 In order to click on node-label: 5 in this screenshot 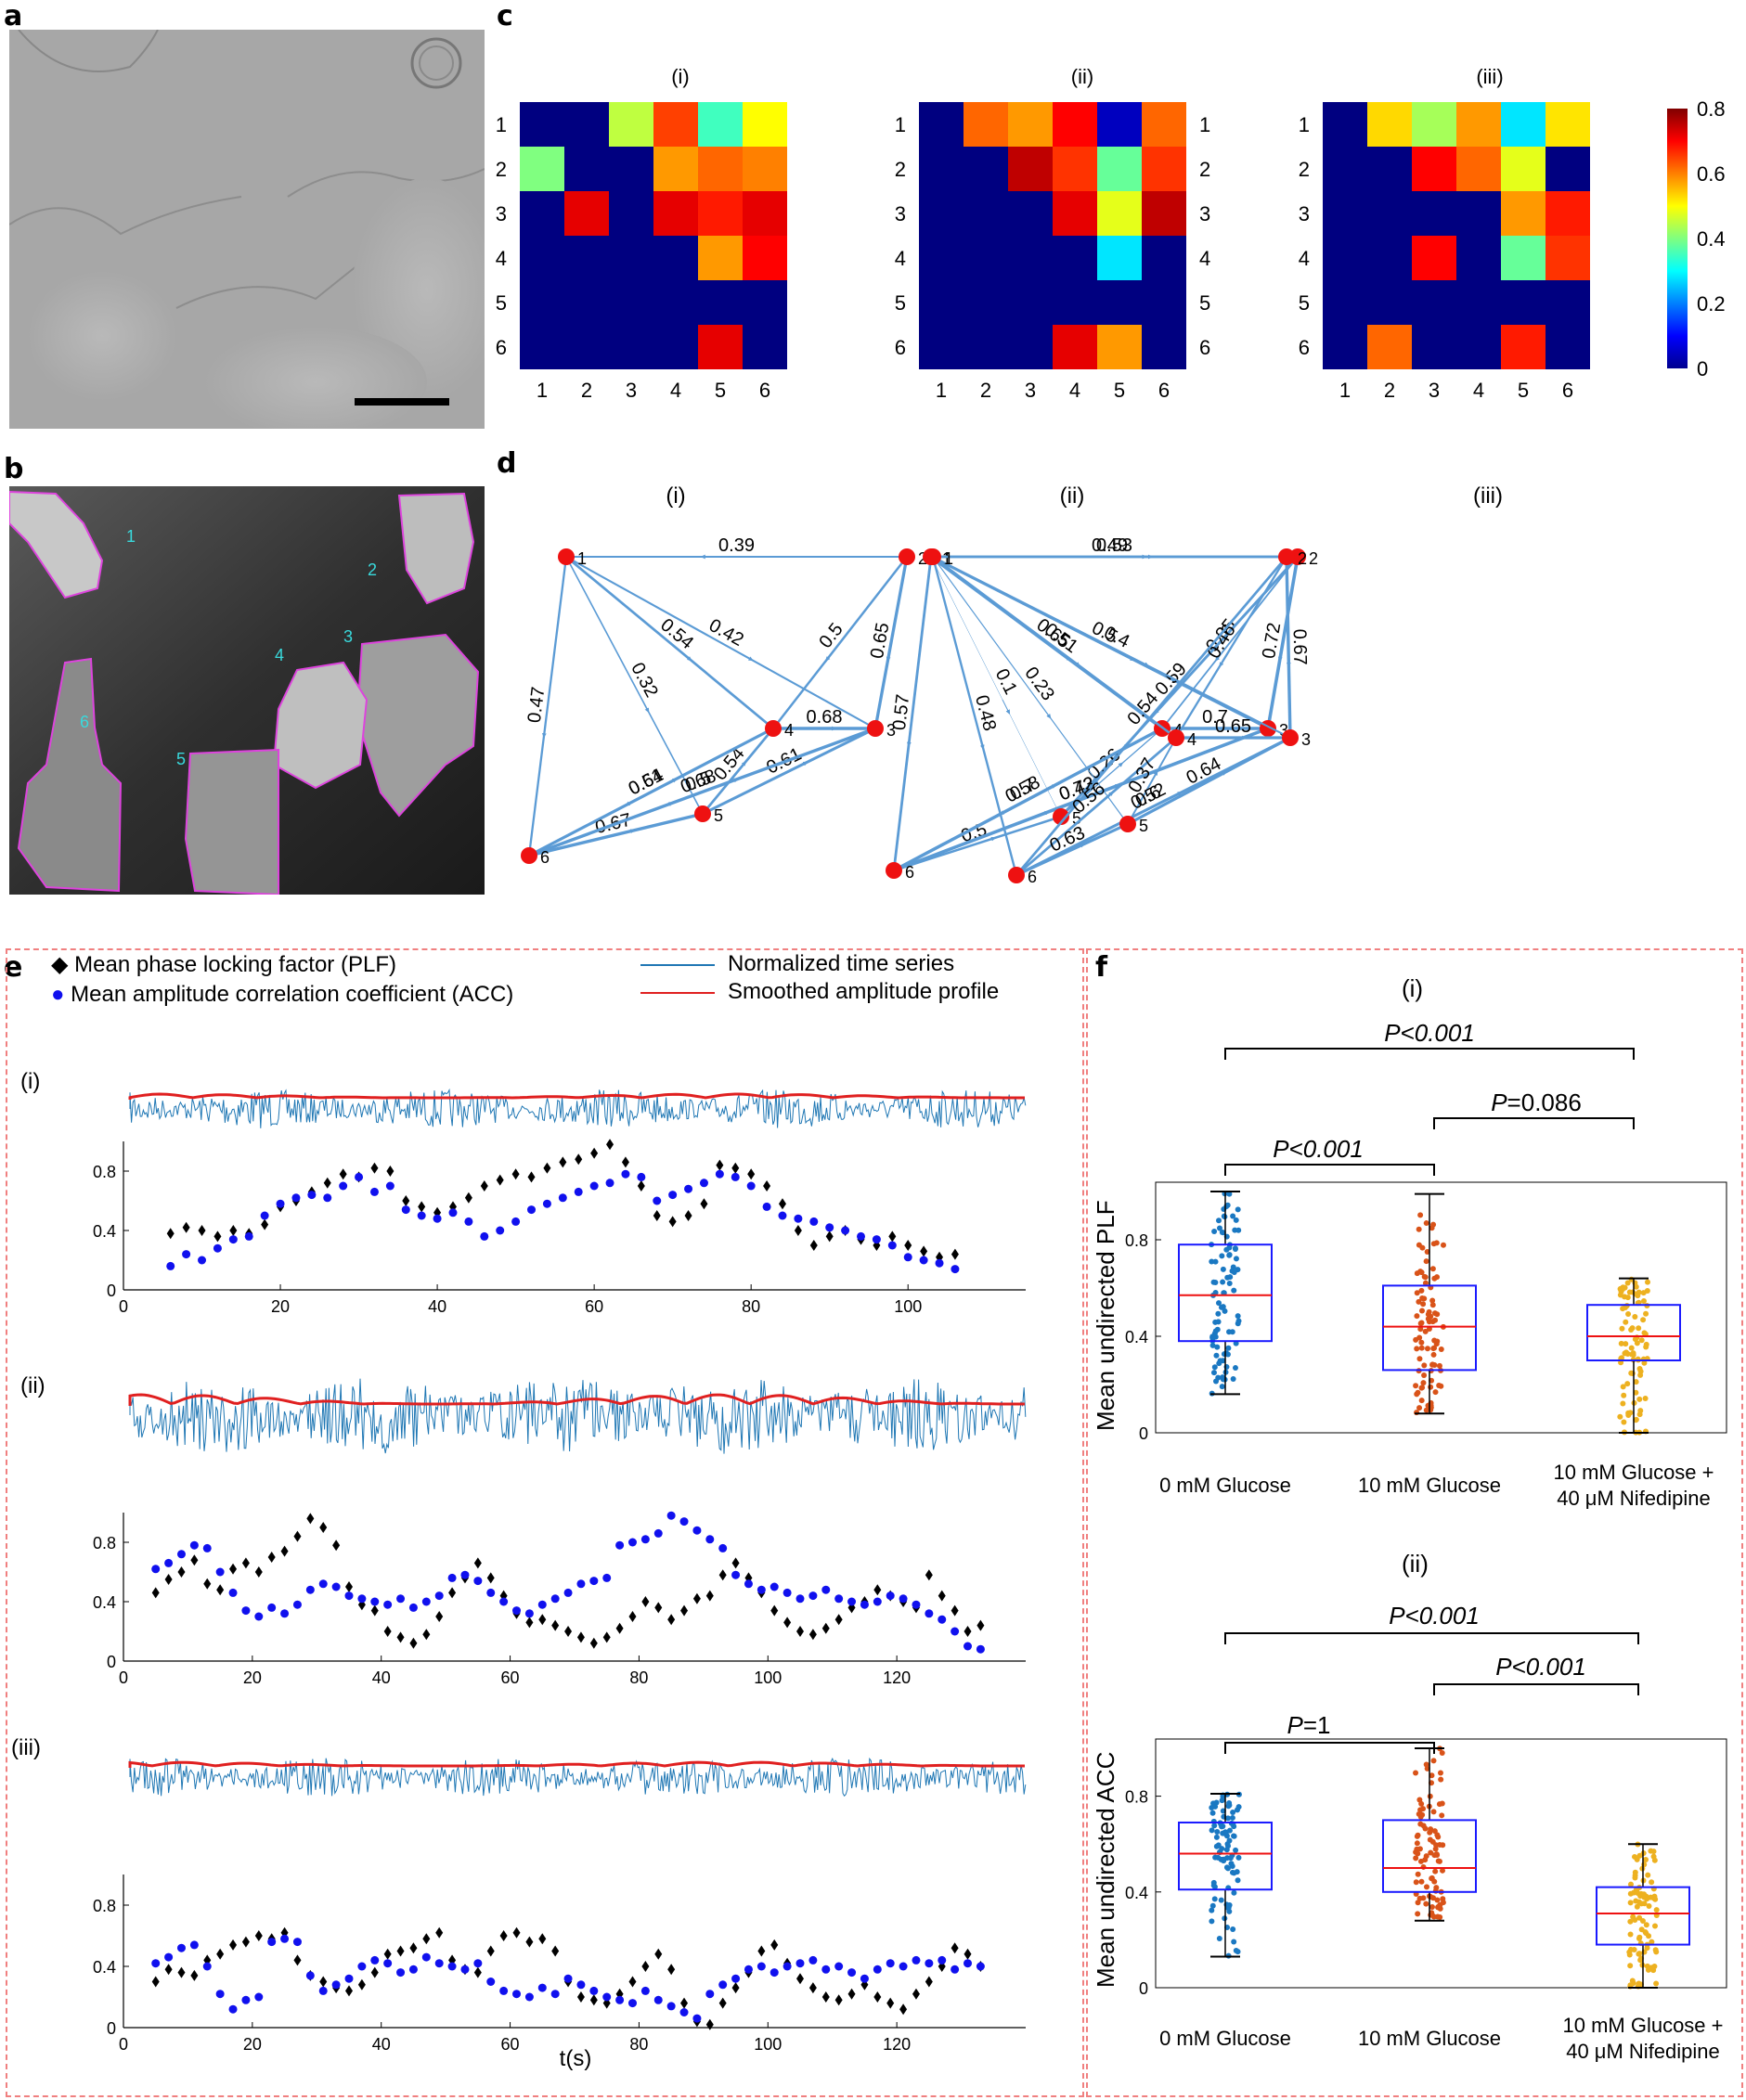, I will do `click(1143, 826)`.